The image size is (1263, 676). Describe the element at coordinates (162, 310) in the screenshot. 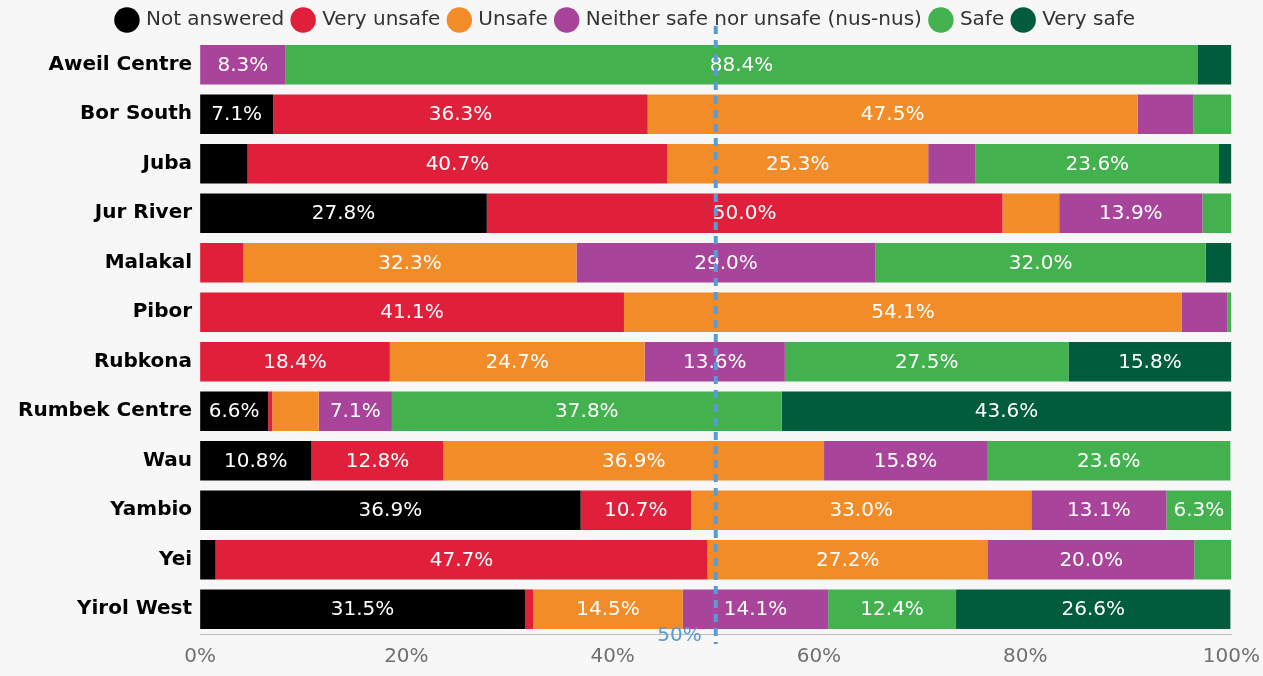

I see `y-tick-label: Pibor` at that location.